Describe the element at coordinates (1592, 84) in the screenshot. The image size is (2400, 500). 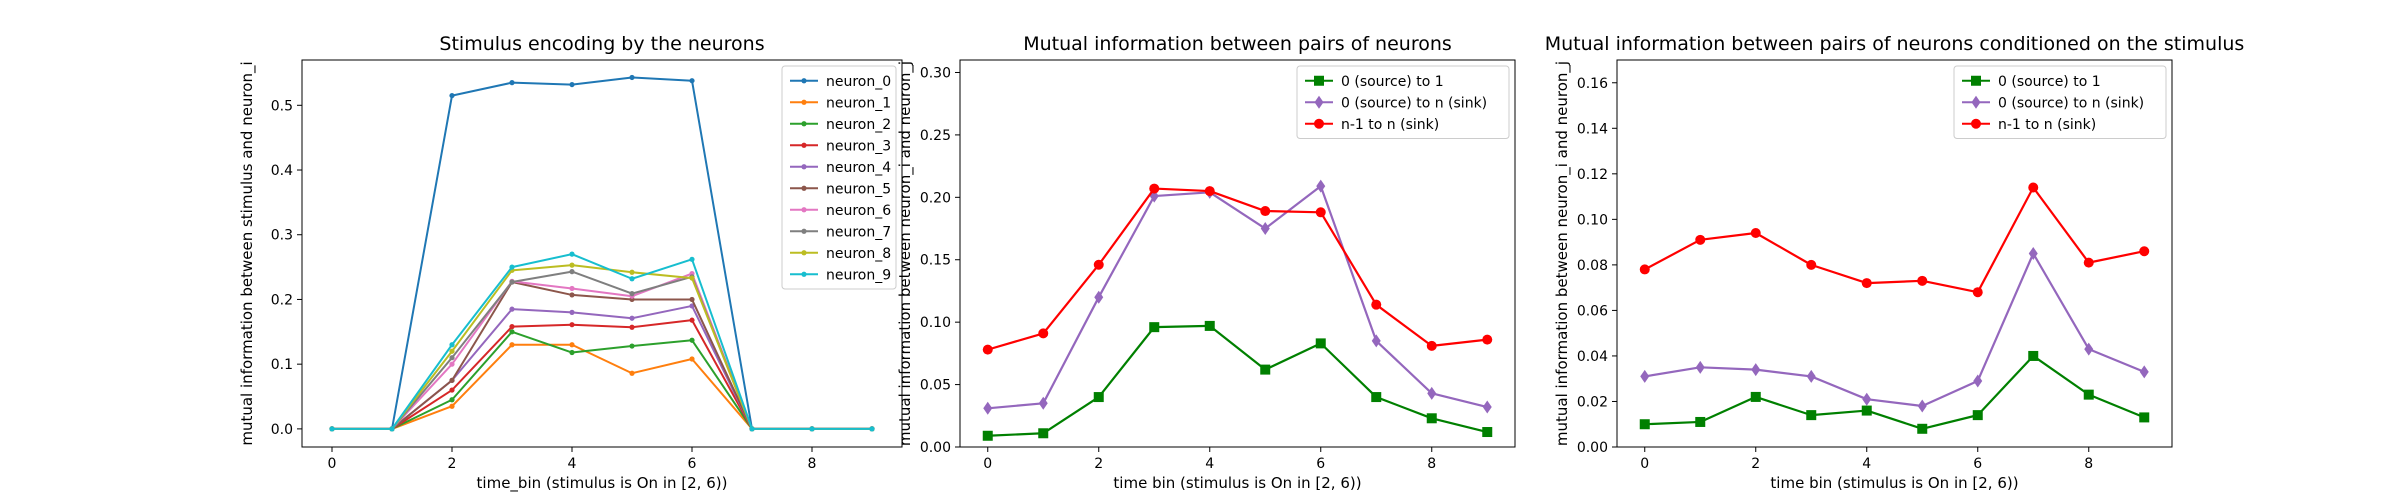
I see `y-tick-label: 0.16` at that location.